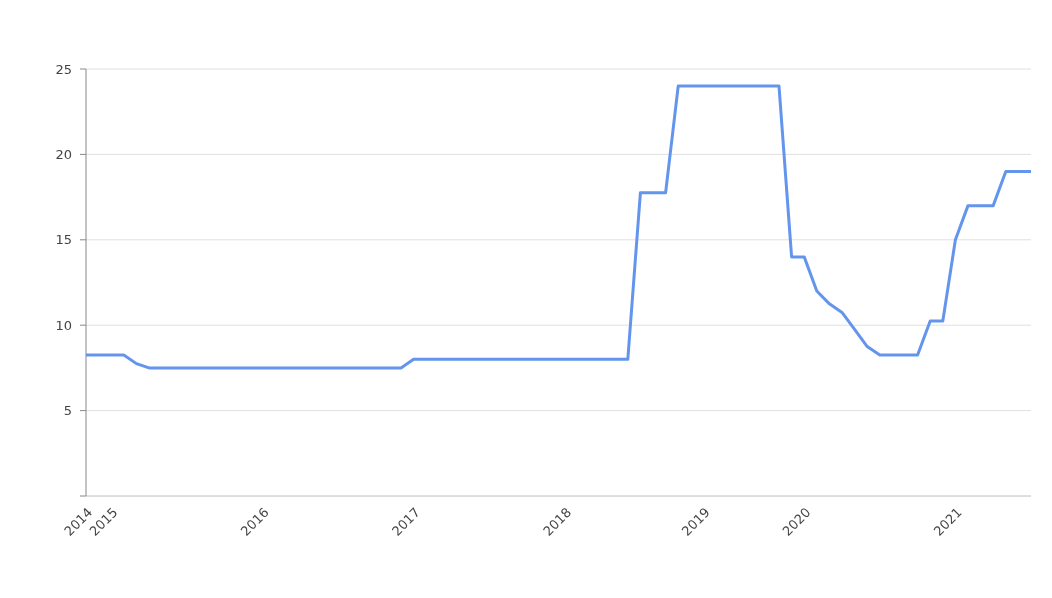  Describe the element at coordinates (63, 240) in the screenshot. I see `y-tick-label: 15` at that location.